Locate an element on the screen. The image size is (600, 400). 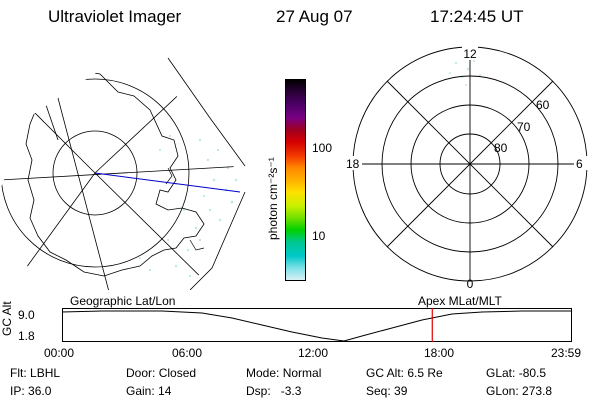
mlat-label-60: 60 is located at coordinates (543, 105).